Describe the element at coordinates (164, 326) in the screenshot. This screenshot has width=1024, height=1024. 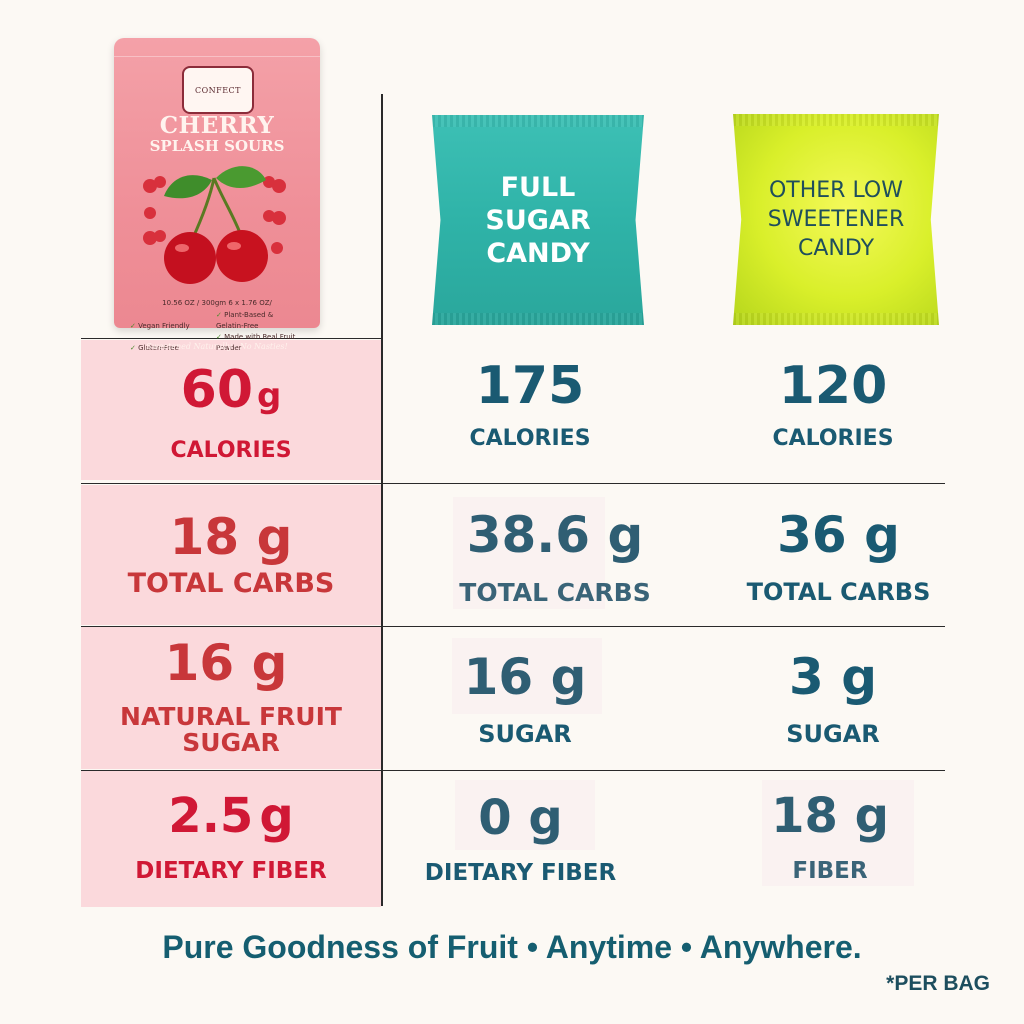
I see `claim-text: Vegan Friendly` at that location.